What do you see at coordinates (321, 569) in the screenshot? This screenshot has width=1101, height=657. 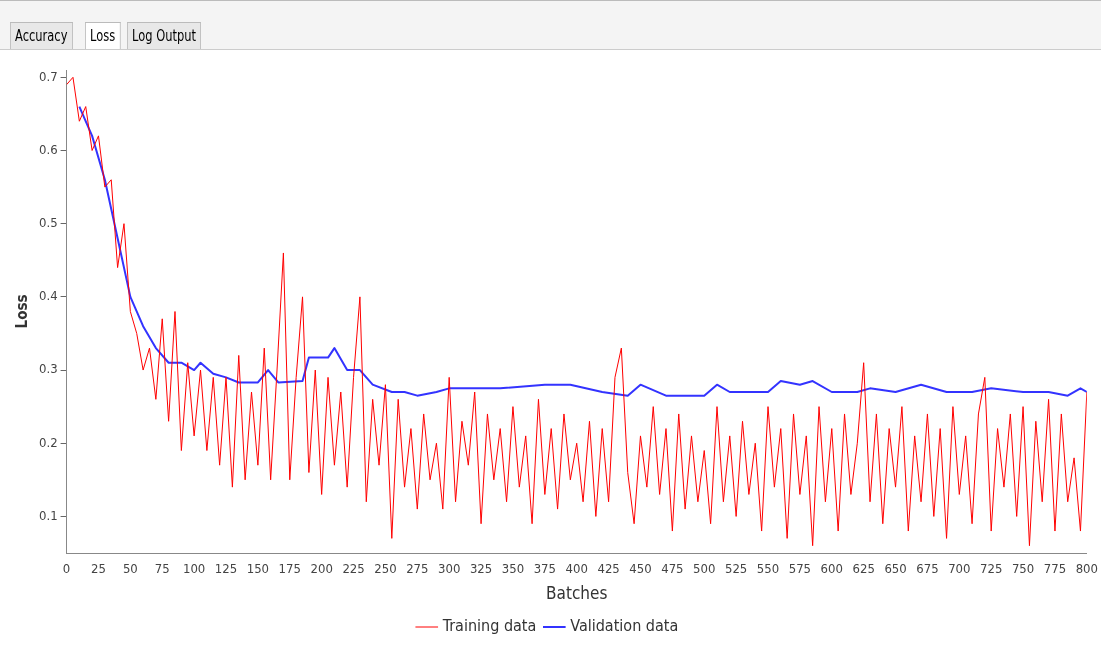 I see `x-tick-label: 200` at bounding box center [321, 569].